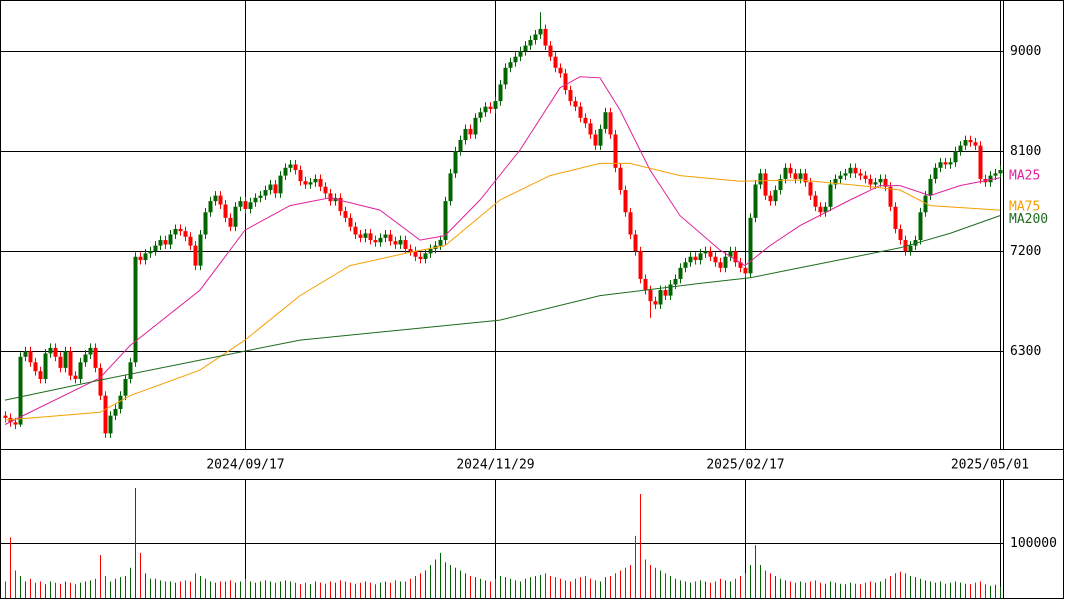 The image size is (1065, 600). What do you see at coordinates (1024, 175) in the screenshot?
I see `legend-label: MA25` at bounding box center [1024, 175].